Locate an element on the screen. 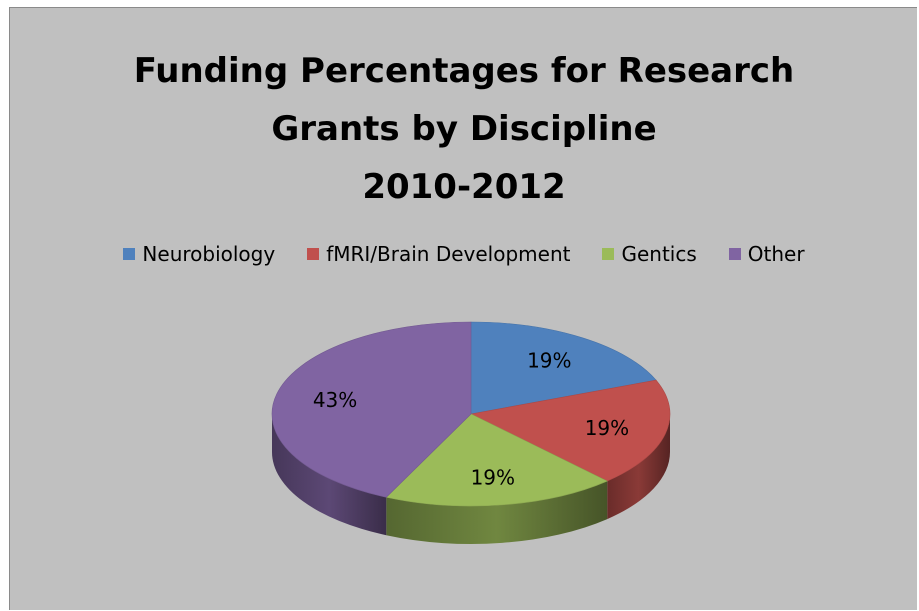  pie-side-other is located at coordinates (329, 475).